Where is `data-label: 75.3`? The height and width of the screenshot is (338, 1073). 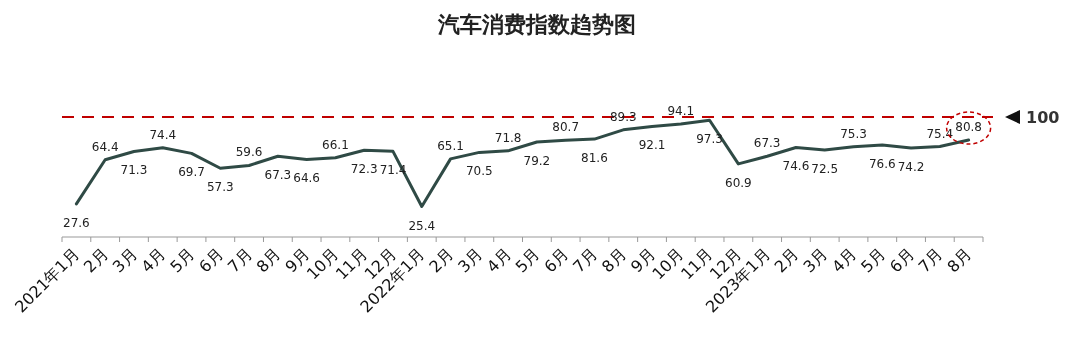 data-label: 75.3 is located at coordinates (853, 133).